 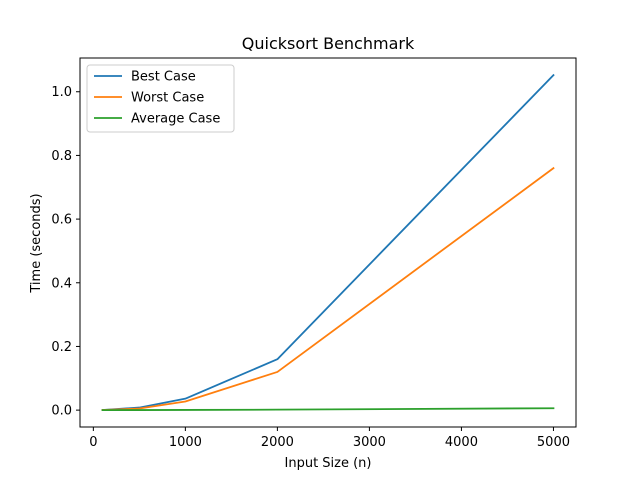 What do you see at coordinates (185, 442) in the screenshot?
I see `x-tick-label: 1000` at bounding box center [185, 442].